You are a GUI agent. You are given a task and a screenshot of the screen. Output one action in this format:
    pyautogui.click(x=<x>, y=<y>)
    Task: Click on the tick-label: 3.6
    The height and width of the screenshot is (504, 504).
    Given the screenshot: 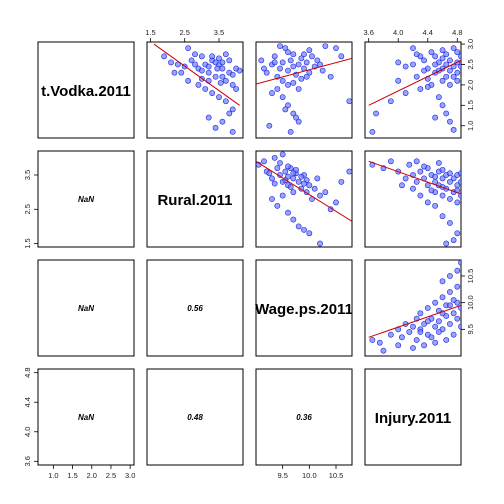 What is the action you would take?
    pyautogui.click(x=368, y=32)
    